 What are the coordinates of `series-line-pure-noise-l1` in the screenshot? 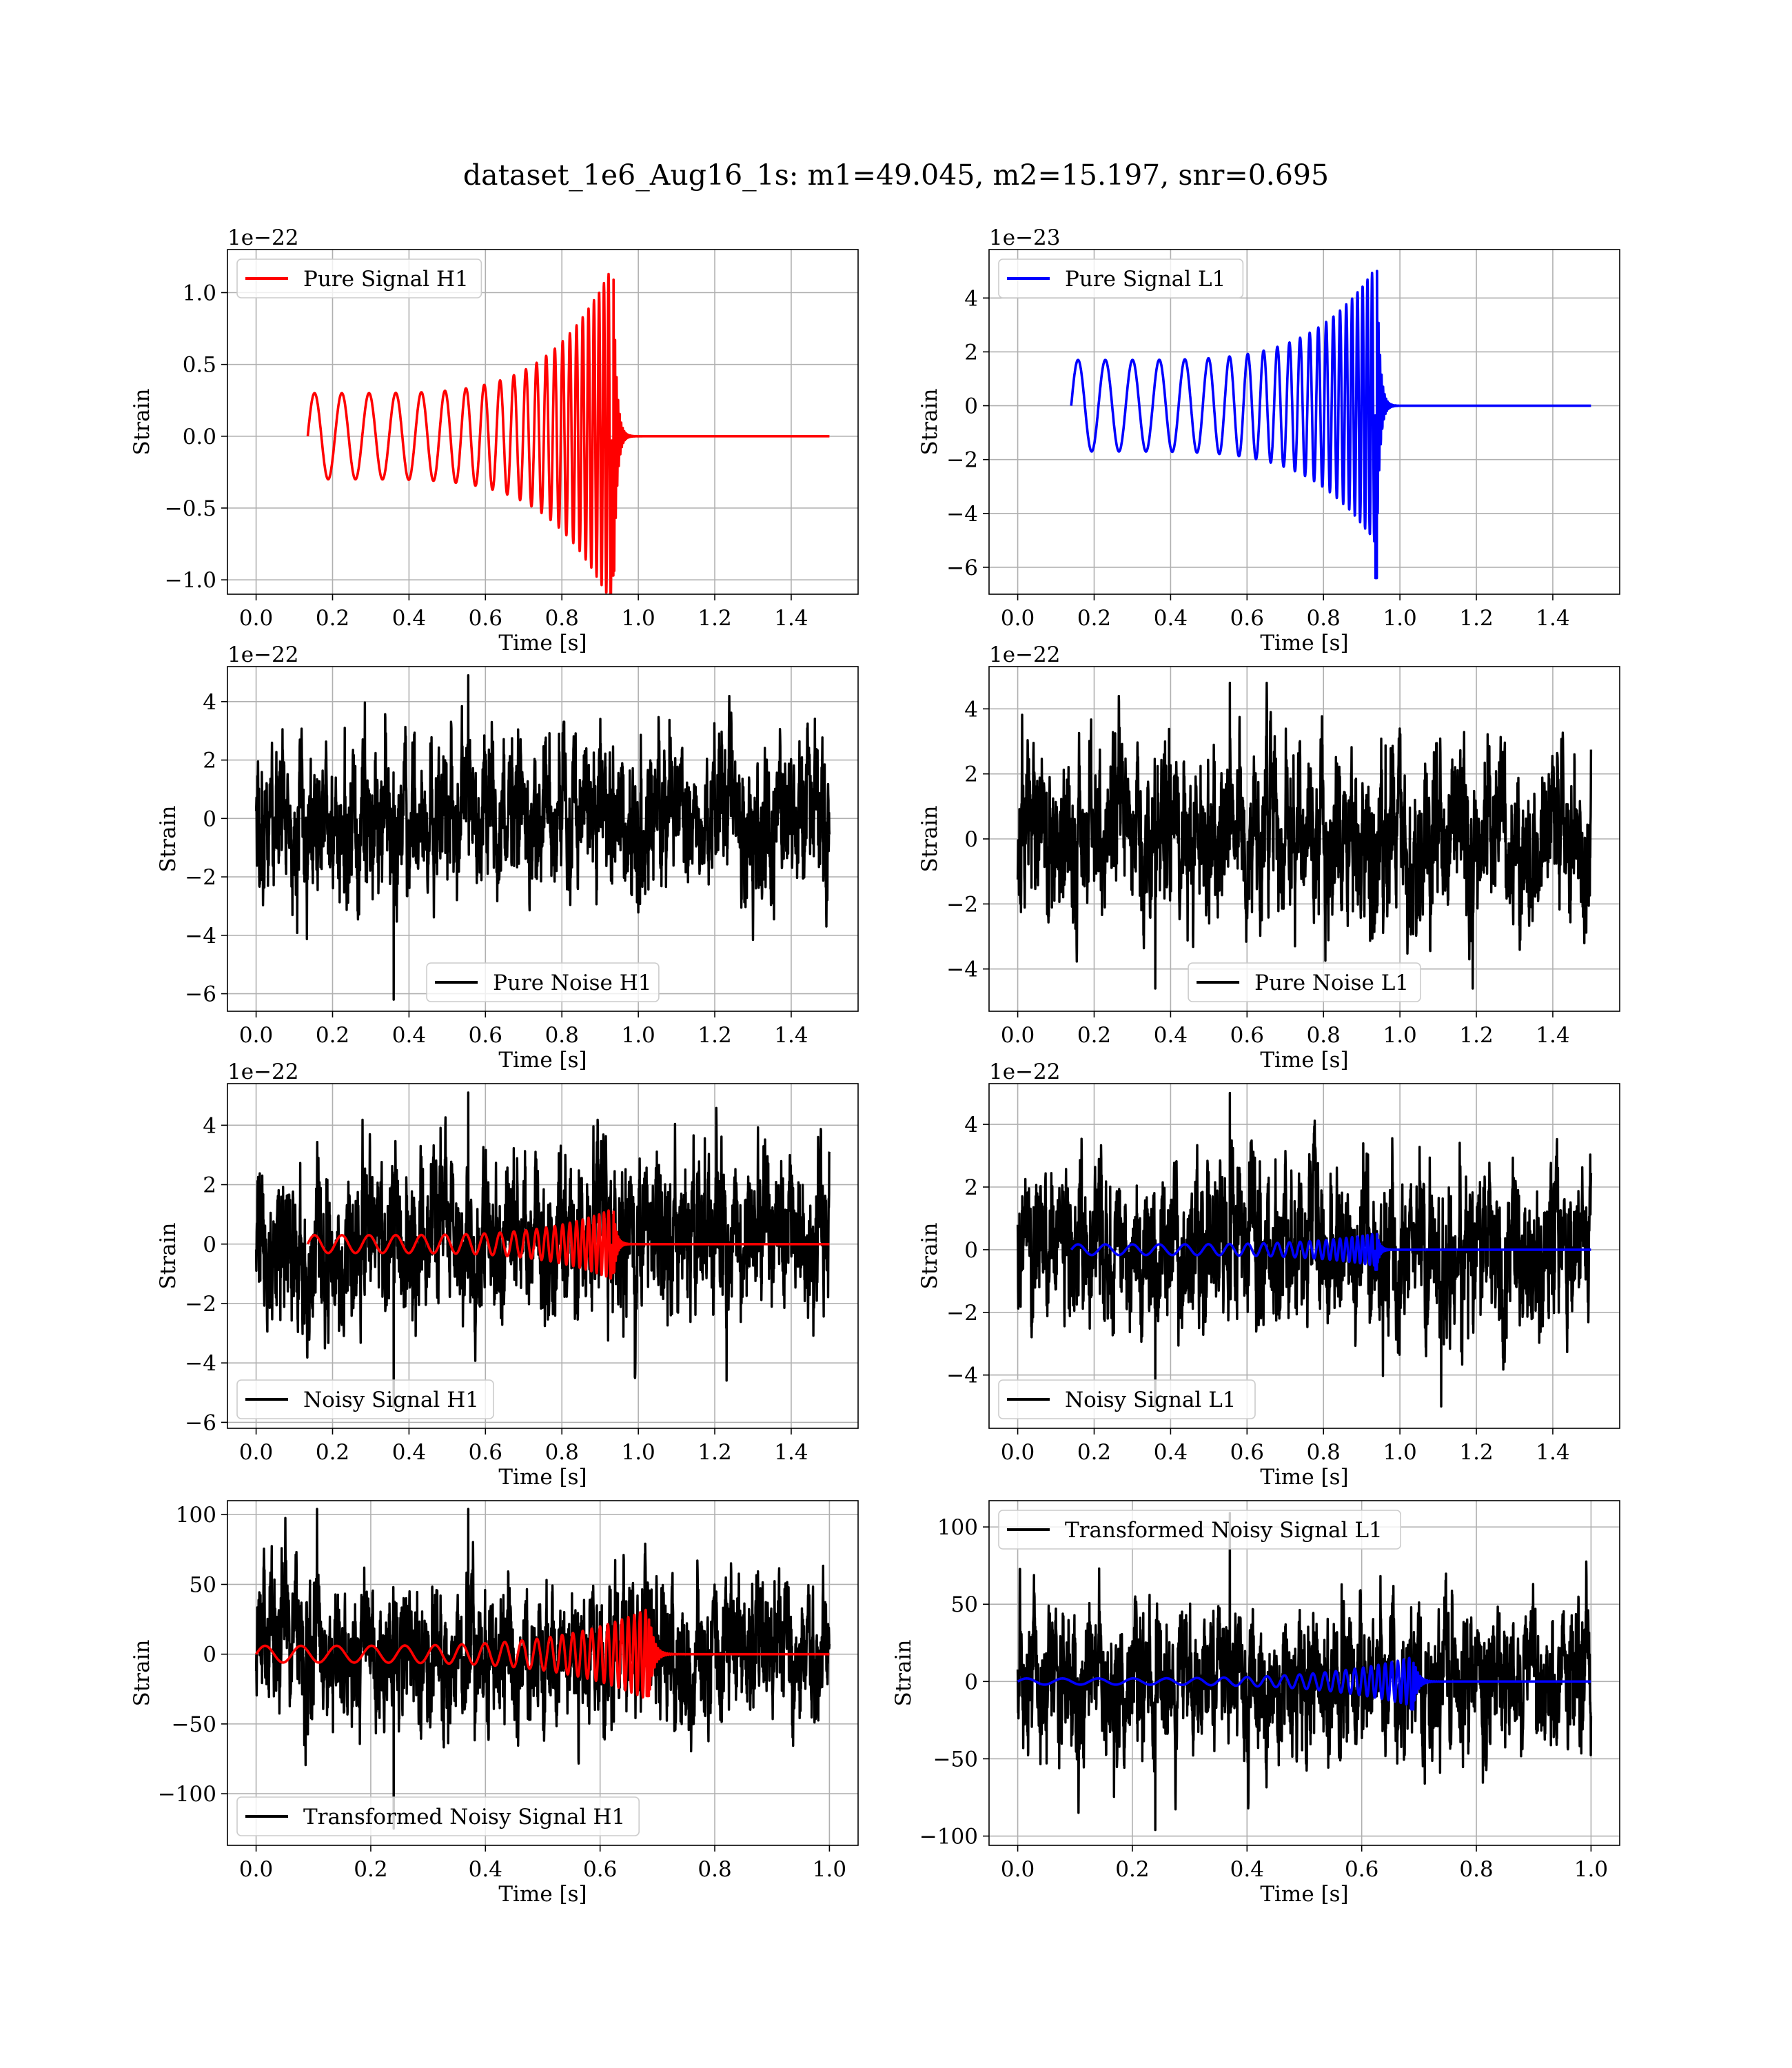 It's located at (1304, 836).